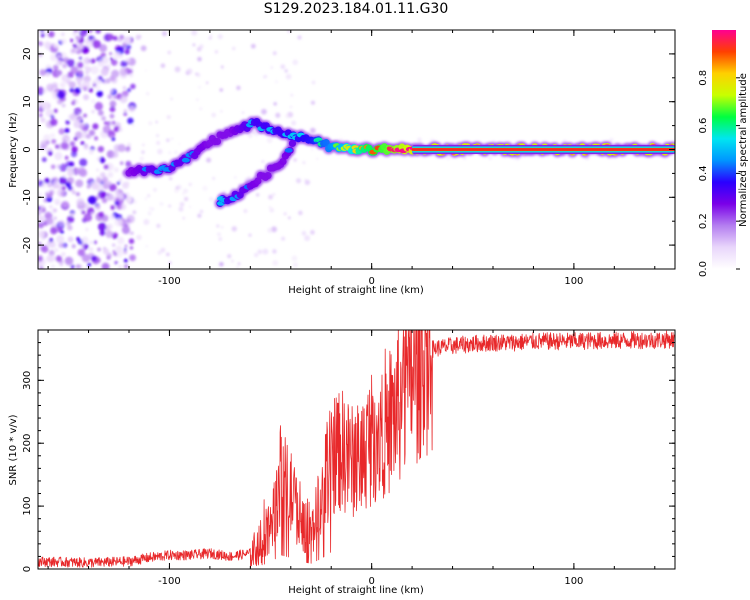 The height and width of the screenshot is (600, 750). I want to click on x-tick-label: 0, so click(371, 281).